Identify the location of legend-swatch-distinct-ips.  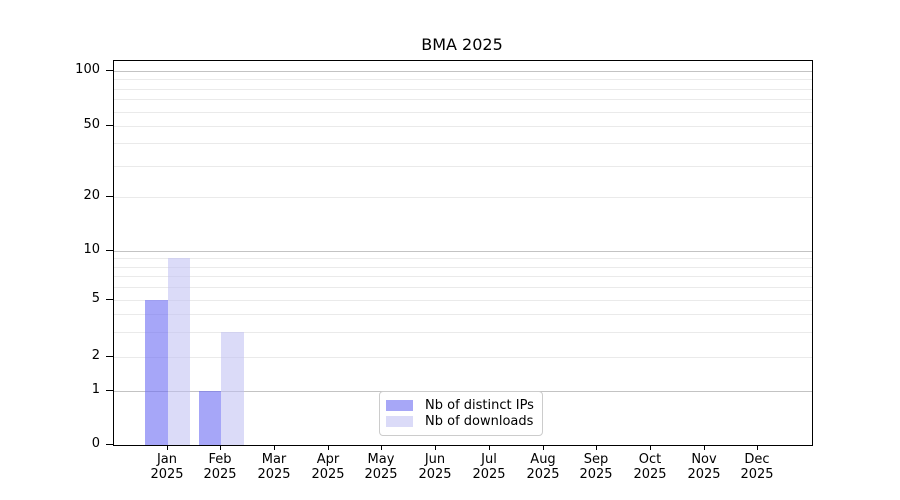
(399, 406).